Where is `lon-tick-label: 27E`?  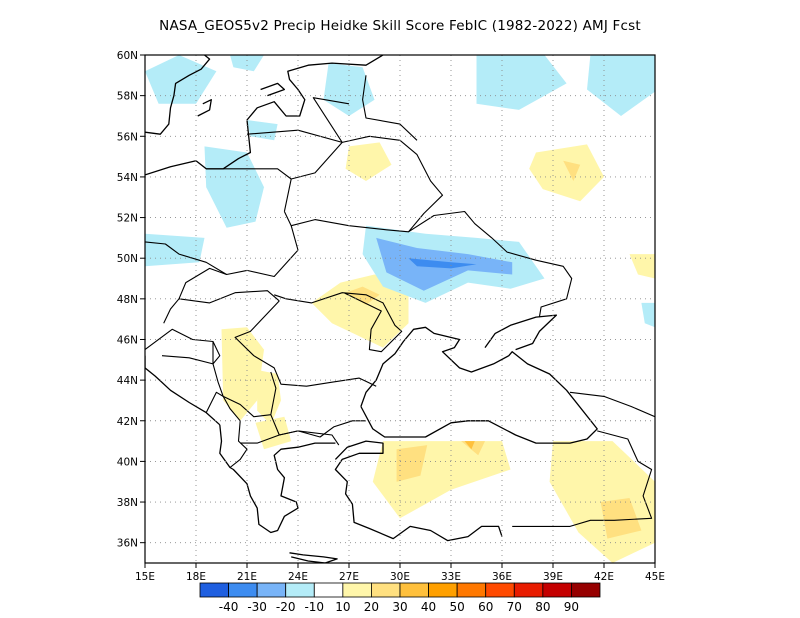 lon-tick-label: 27E is located at coordinates (349, 577).